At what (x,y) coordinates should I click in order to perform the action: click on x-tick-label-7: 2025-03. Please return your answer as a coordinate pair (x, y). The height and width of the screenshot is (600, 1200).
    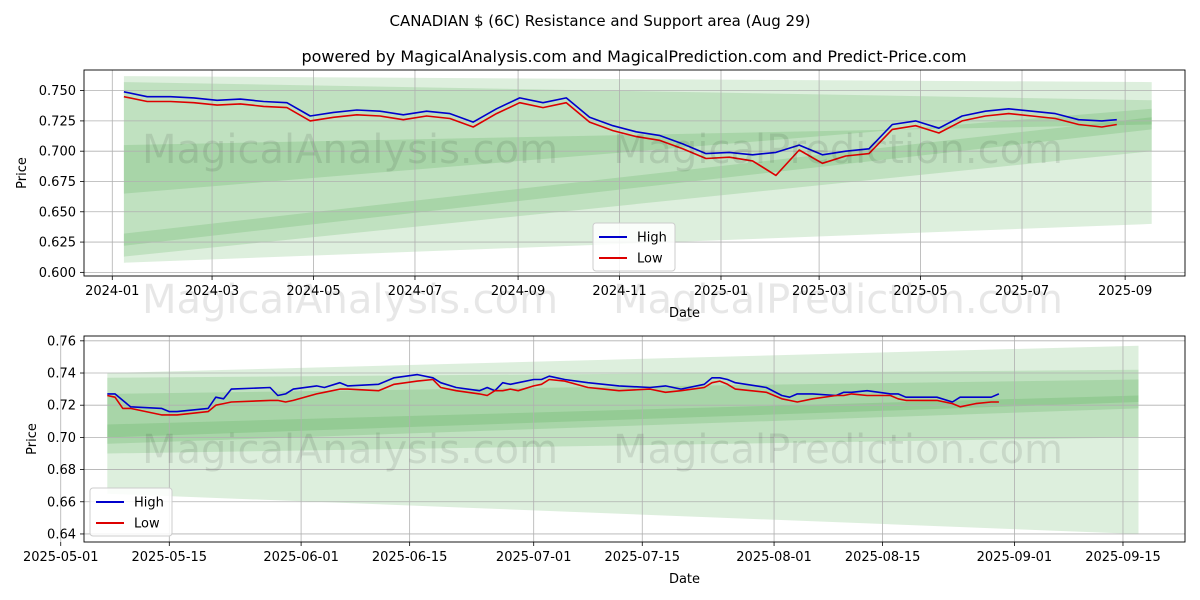
    Looking at the image, I should click on (819, 291).